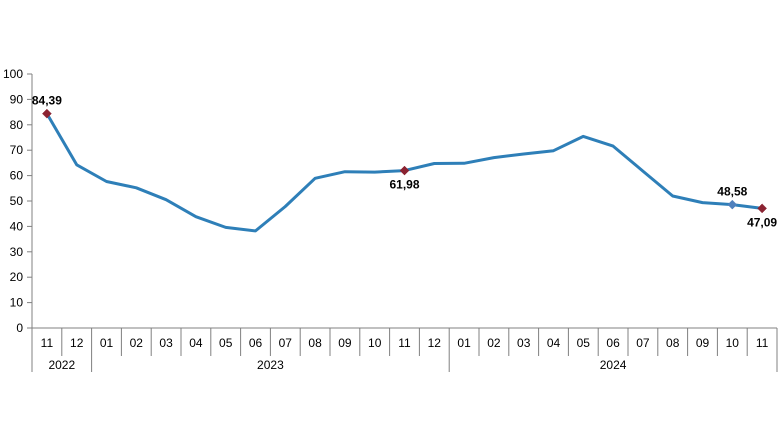 This screenshot has height=440, width=780. Describe the element at coordinates (762, 222) in the screenshot. I see `data-label: 47,09` at that location.